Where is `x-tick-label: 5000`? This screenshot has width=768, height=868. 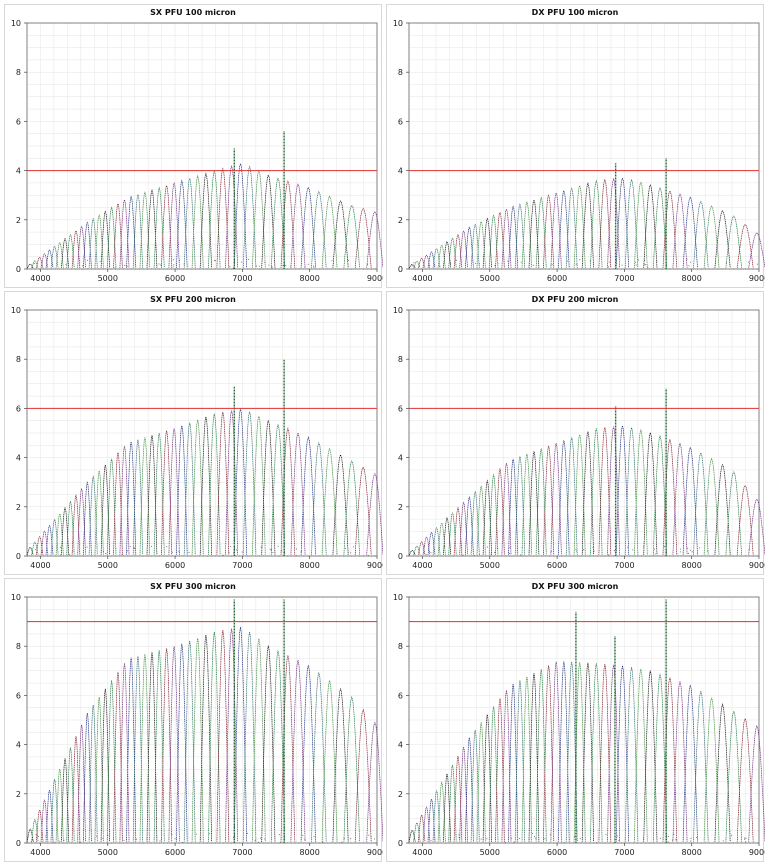
x-tick-label: 5000 is located at coordinates (490, 278).